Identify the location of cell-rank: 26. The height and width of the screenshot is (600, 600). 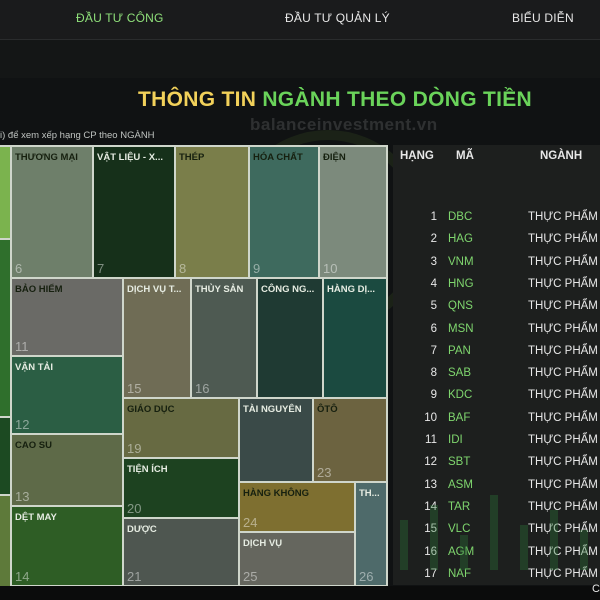
(366, 576).